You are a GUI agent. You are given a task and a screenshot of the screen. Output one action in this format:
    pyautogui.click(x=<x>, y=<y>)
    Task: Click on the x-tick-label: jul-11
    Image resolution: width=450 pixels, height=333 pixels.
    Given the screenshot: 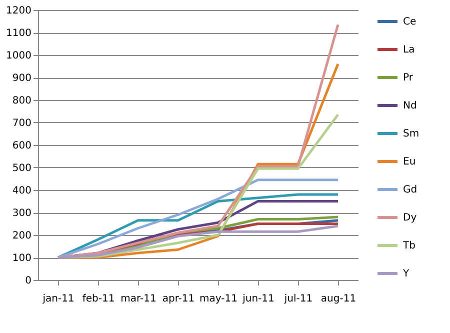 What is the action you would take?
    pyautogui.click(x=298, y=299)
    